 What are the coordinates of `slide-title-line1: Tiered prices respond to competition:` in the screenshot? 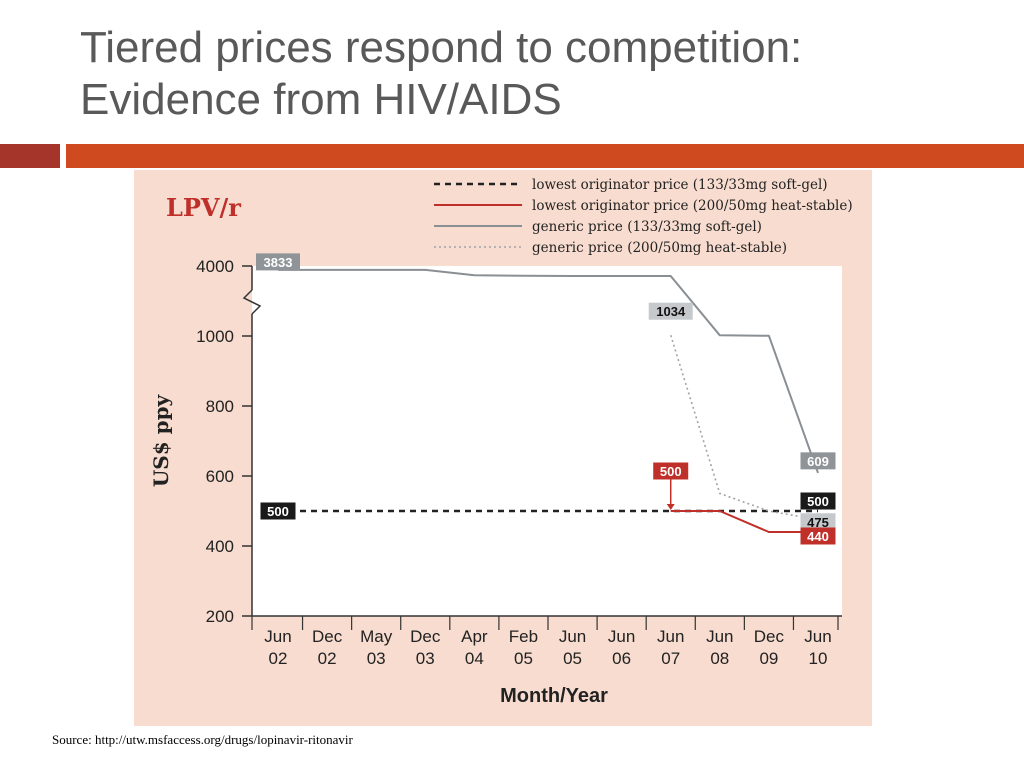 It's located at (441, 47).